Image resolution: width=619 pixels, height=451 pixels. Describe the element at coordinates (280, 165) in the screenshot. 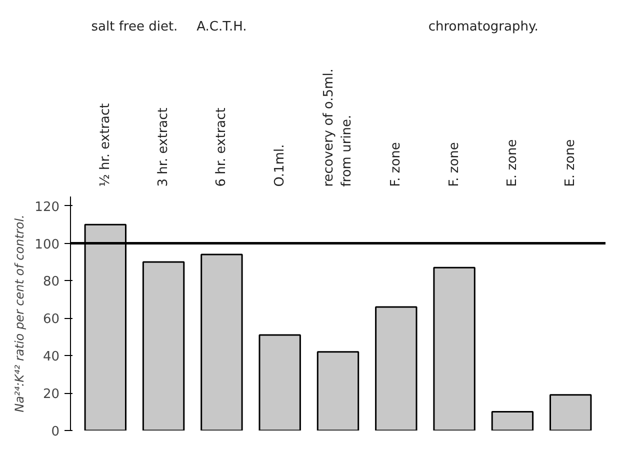

I see `x-tick-label: O.1ml.` at that location.